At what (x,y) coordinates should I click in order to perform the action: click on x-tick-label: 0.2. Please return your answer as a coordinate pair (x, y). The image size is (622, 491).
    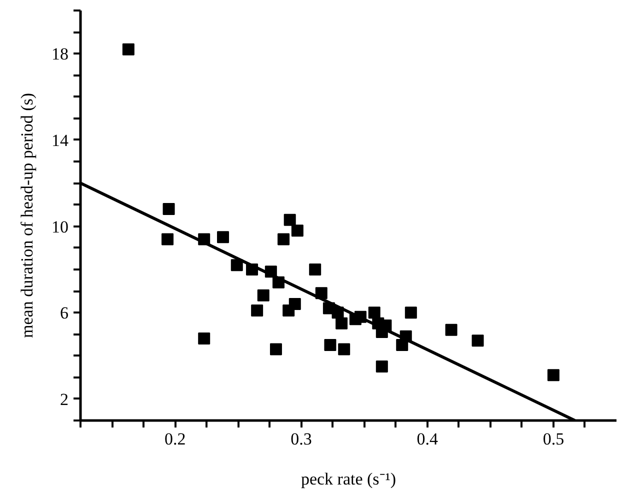
    Looking at the image, I should click on (175, 439).